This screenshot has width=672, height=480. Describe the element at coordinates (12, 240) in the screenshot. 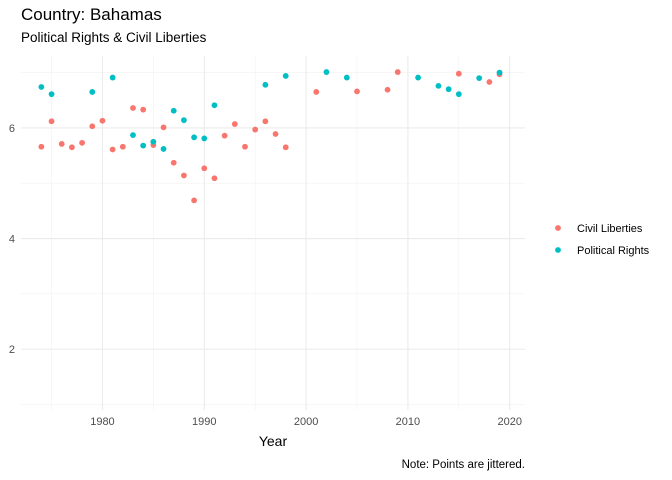

I see `y-tick-label: 4` at that location.